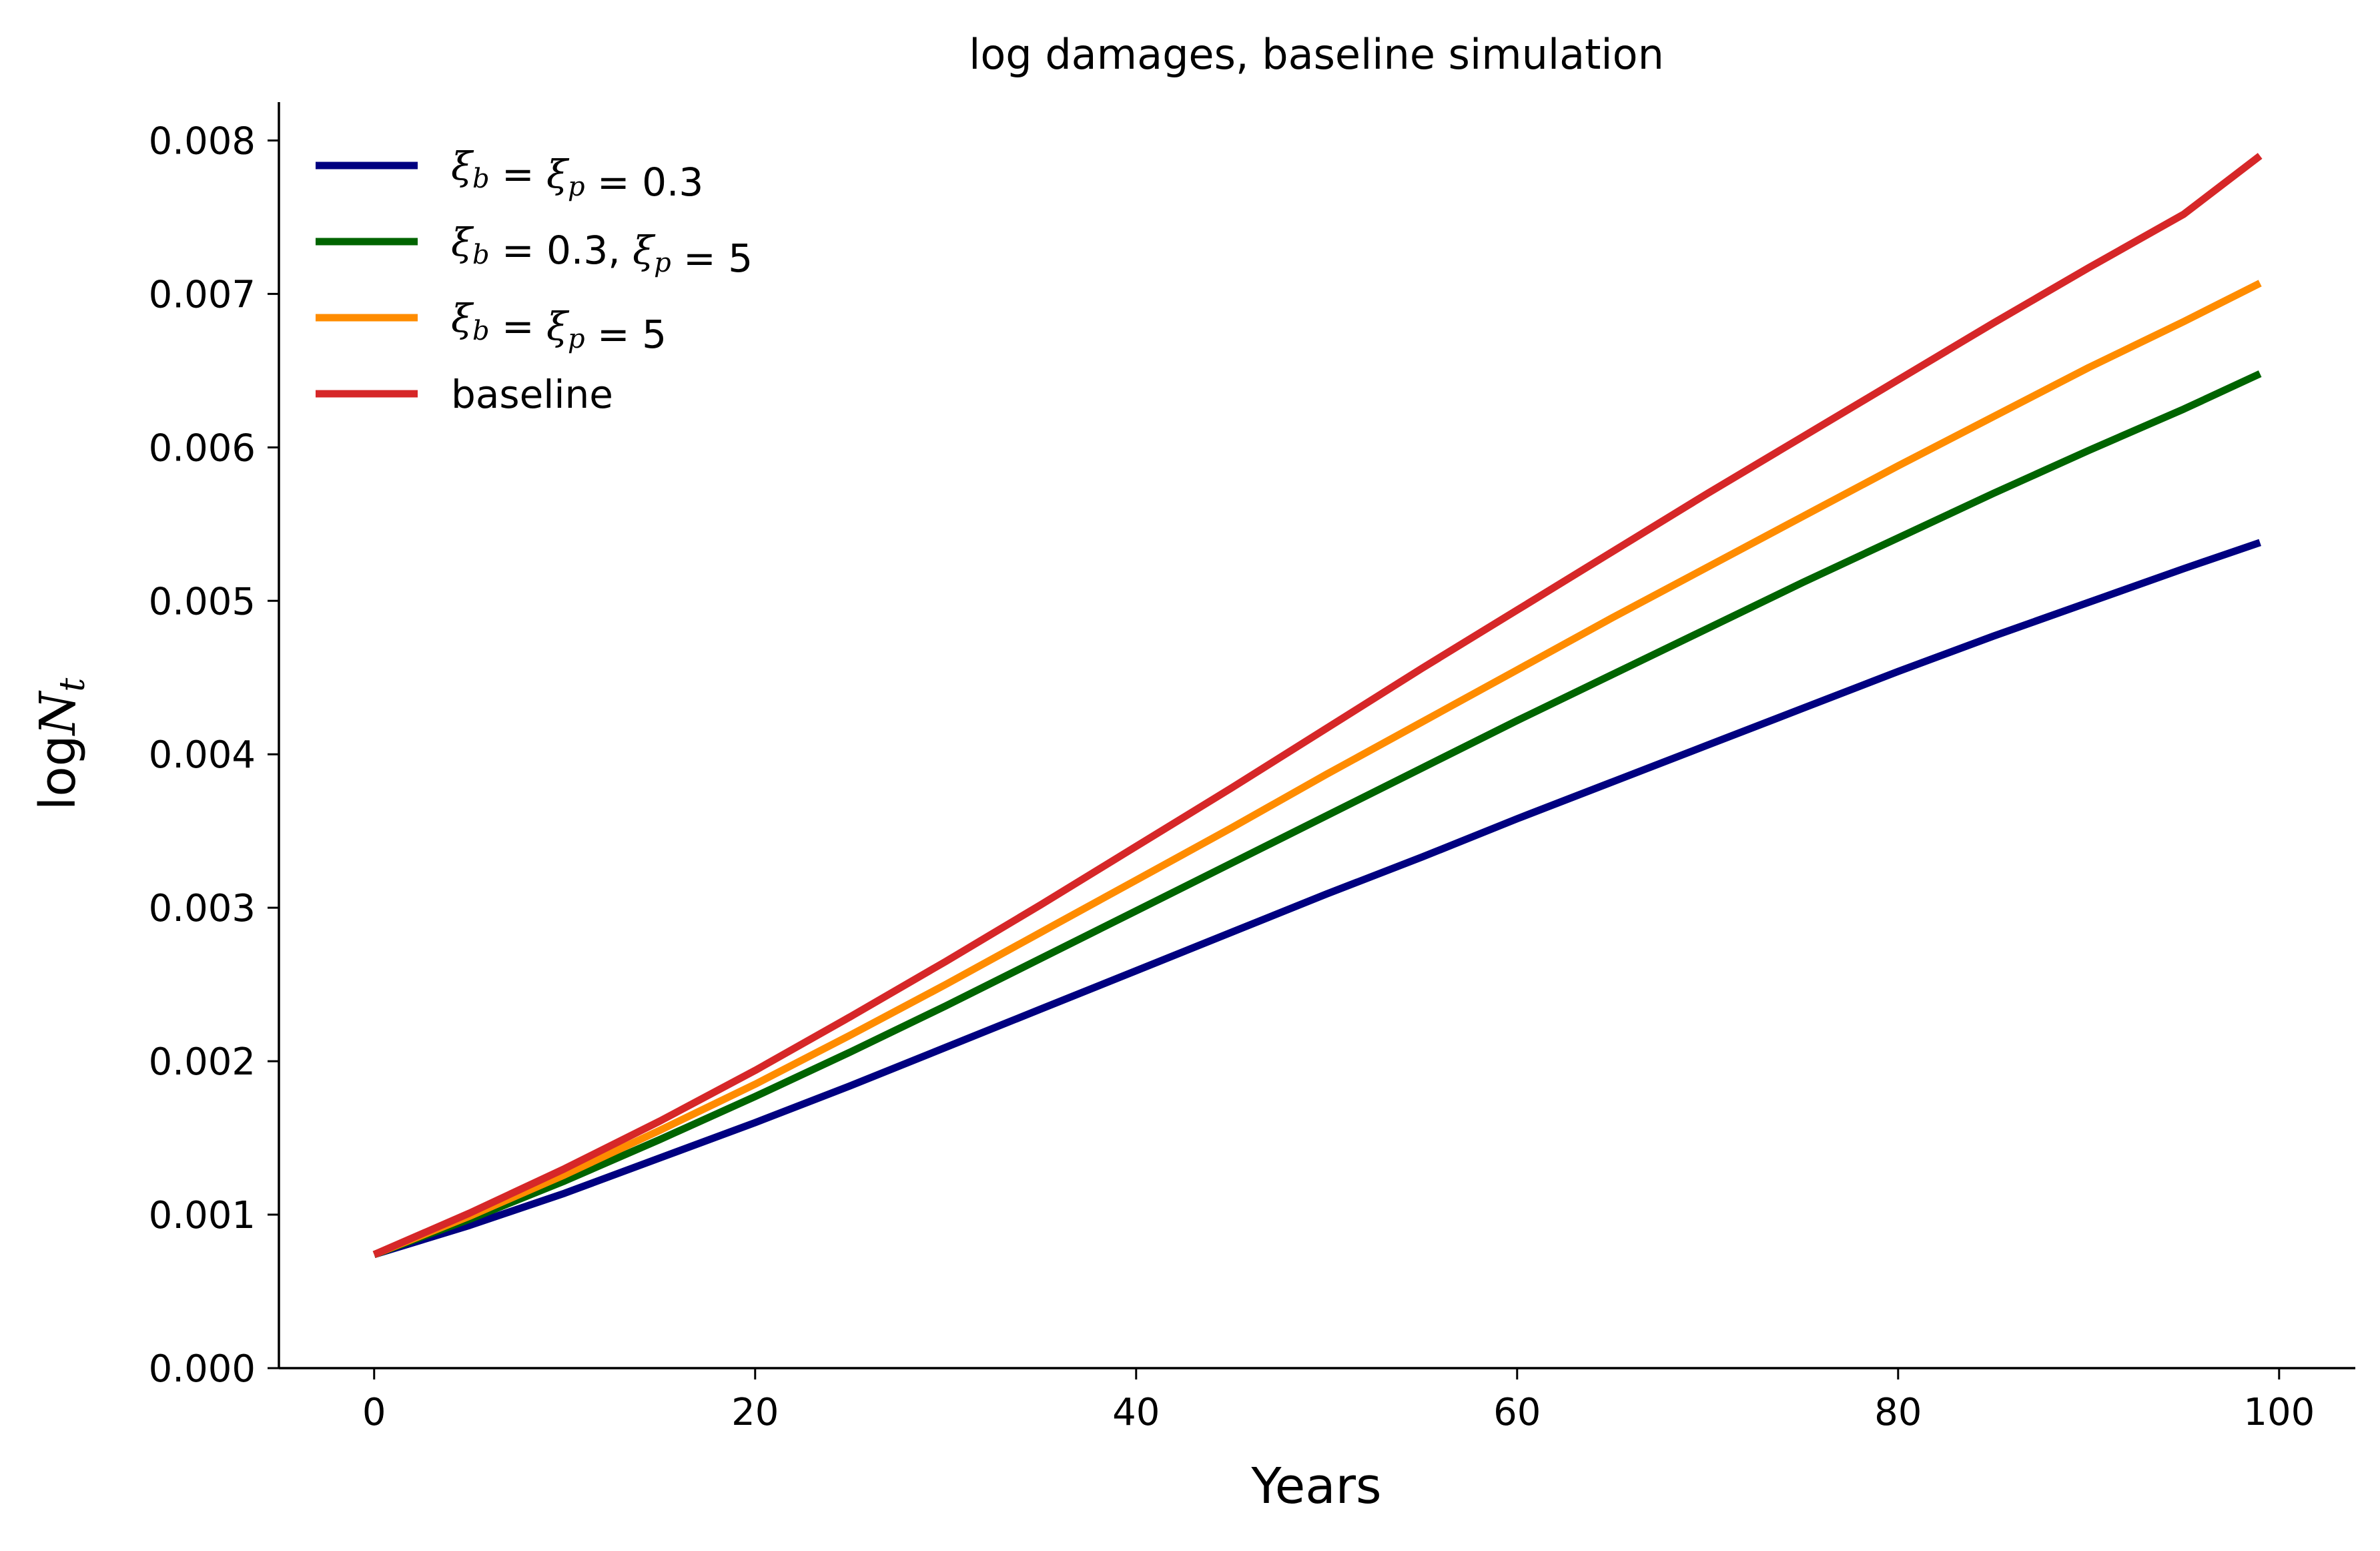  Describe the element at coordinates (203, 909) in the screenshot. I see `y-tick-label: 0.003` at that location.